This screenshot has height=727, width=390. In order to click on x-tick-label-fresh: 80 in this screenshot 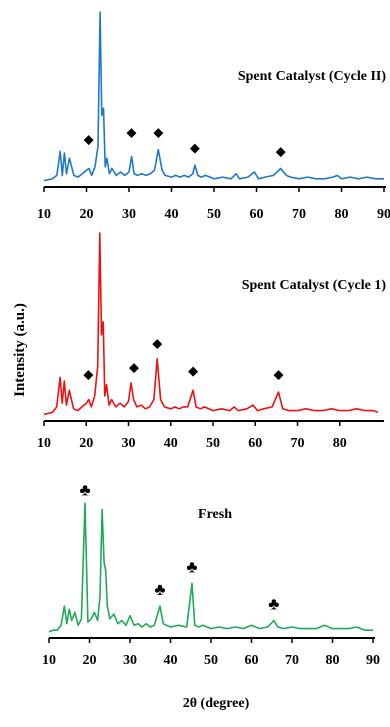, I will do `click(333, 660)`.